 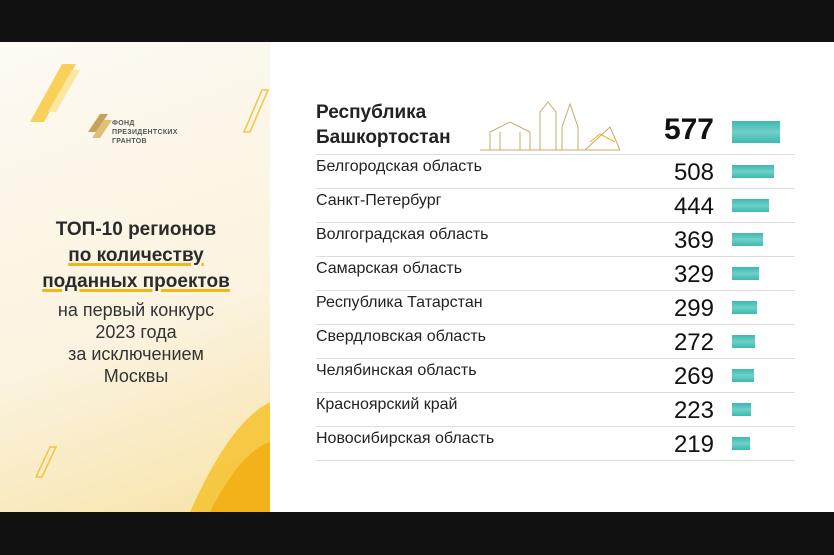 I want to click on value-label: 369, so click(x=693, y=240).